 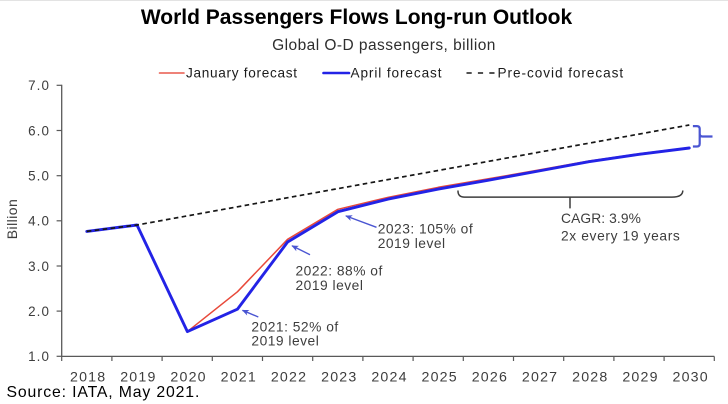 What do you see at coordinates (691, 377) in the screenshot?
I see `svg-text: 2030` at bounding box center [691, 377].